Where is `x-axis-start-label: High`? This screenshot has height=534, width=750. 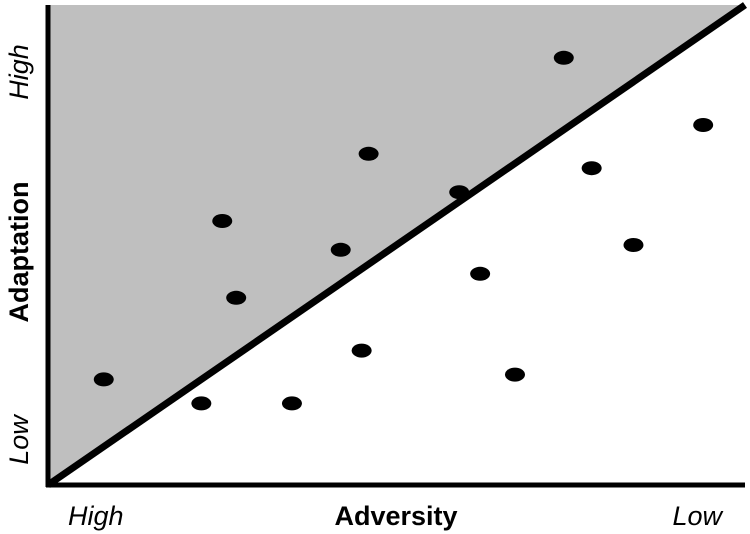
x-axis-start-label: High is located at coordinates (96, 516).